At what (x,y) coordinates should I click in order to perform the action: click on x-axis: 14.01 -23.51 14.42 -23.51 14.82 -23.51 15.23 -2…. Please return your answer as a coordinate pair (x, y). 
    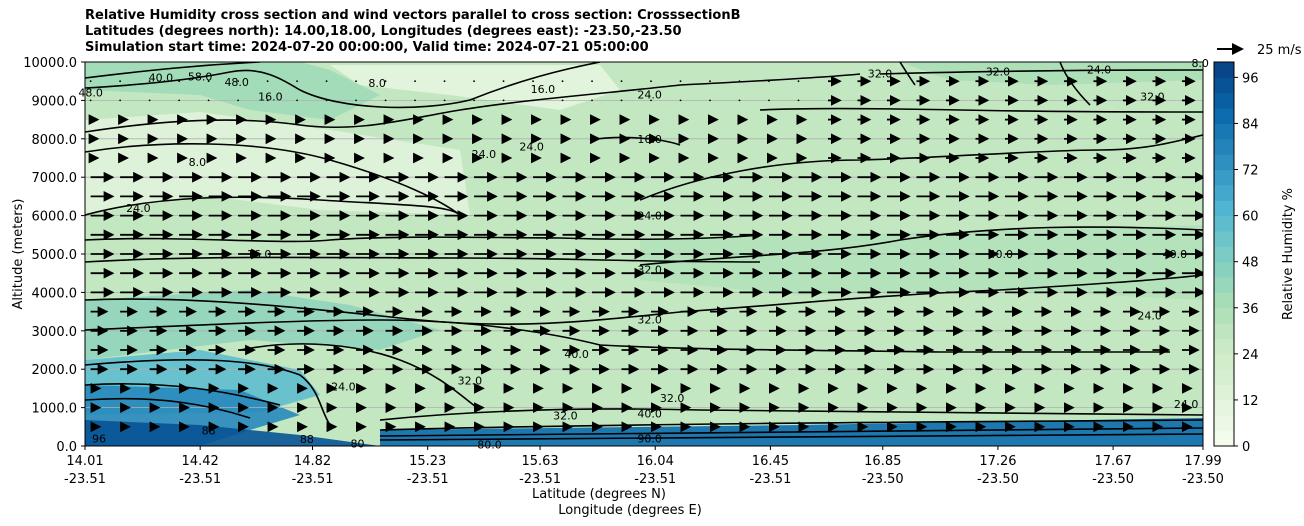
    Looking at the image, I should click on (644, 466).